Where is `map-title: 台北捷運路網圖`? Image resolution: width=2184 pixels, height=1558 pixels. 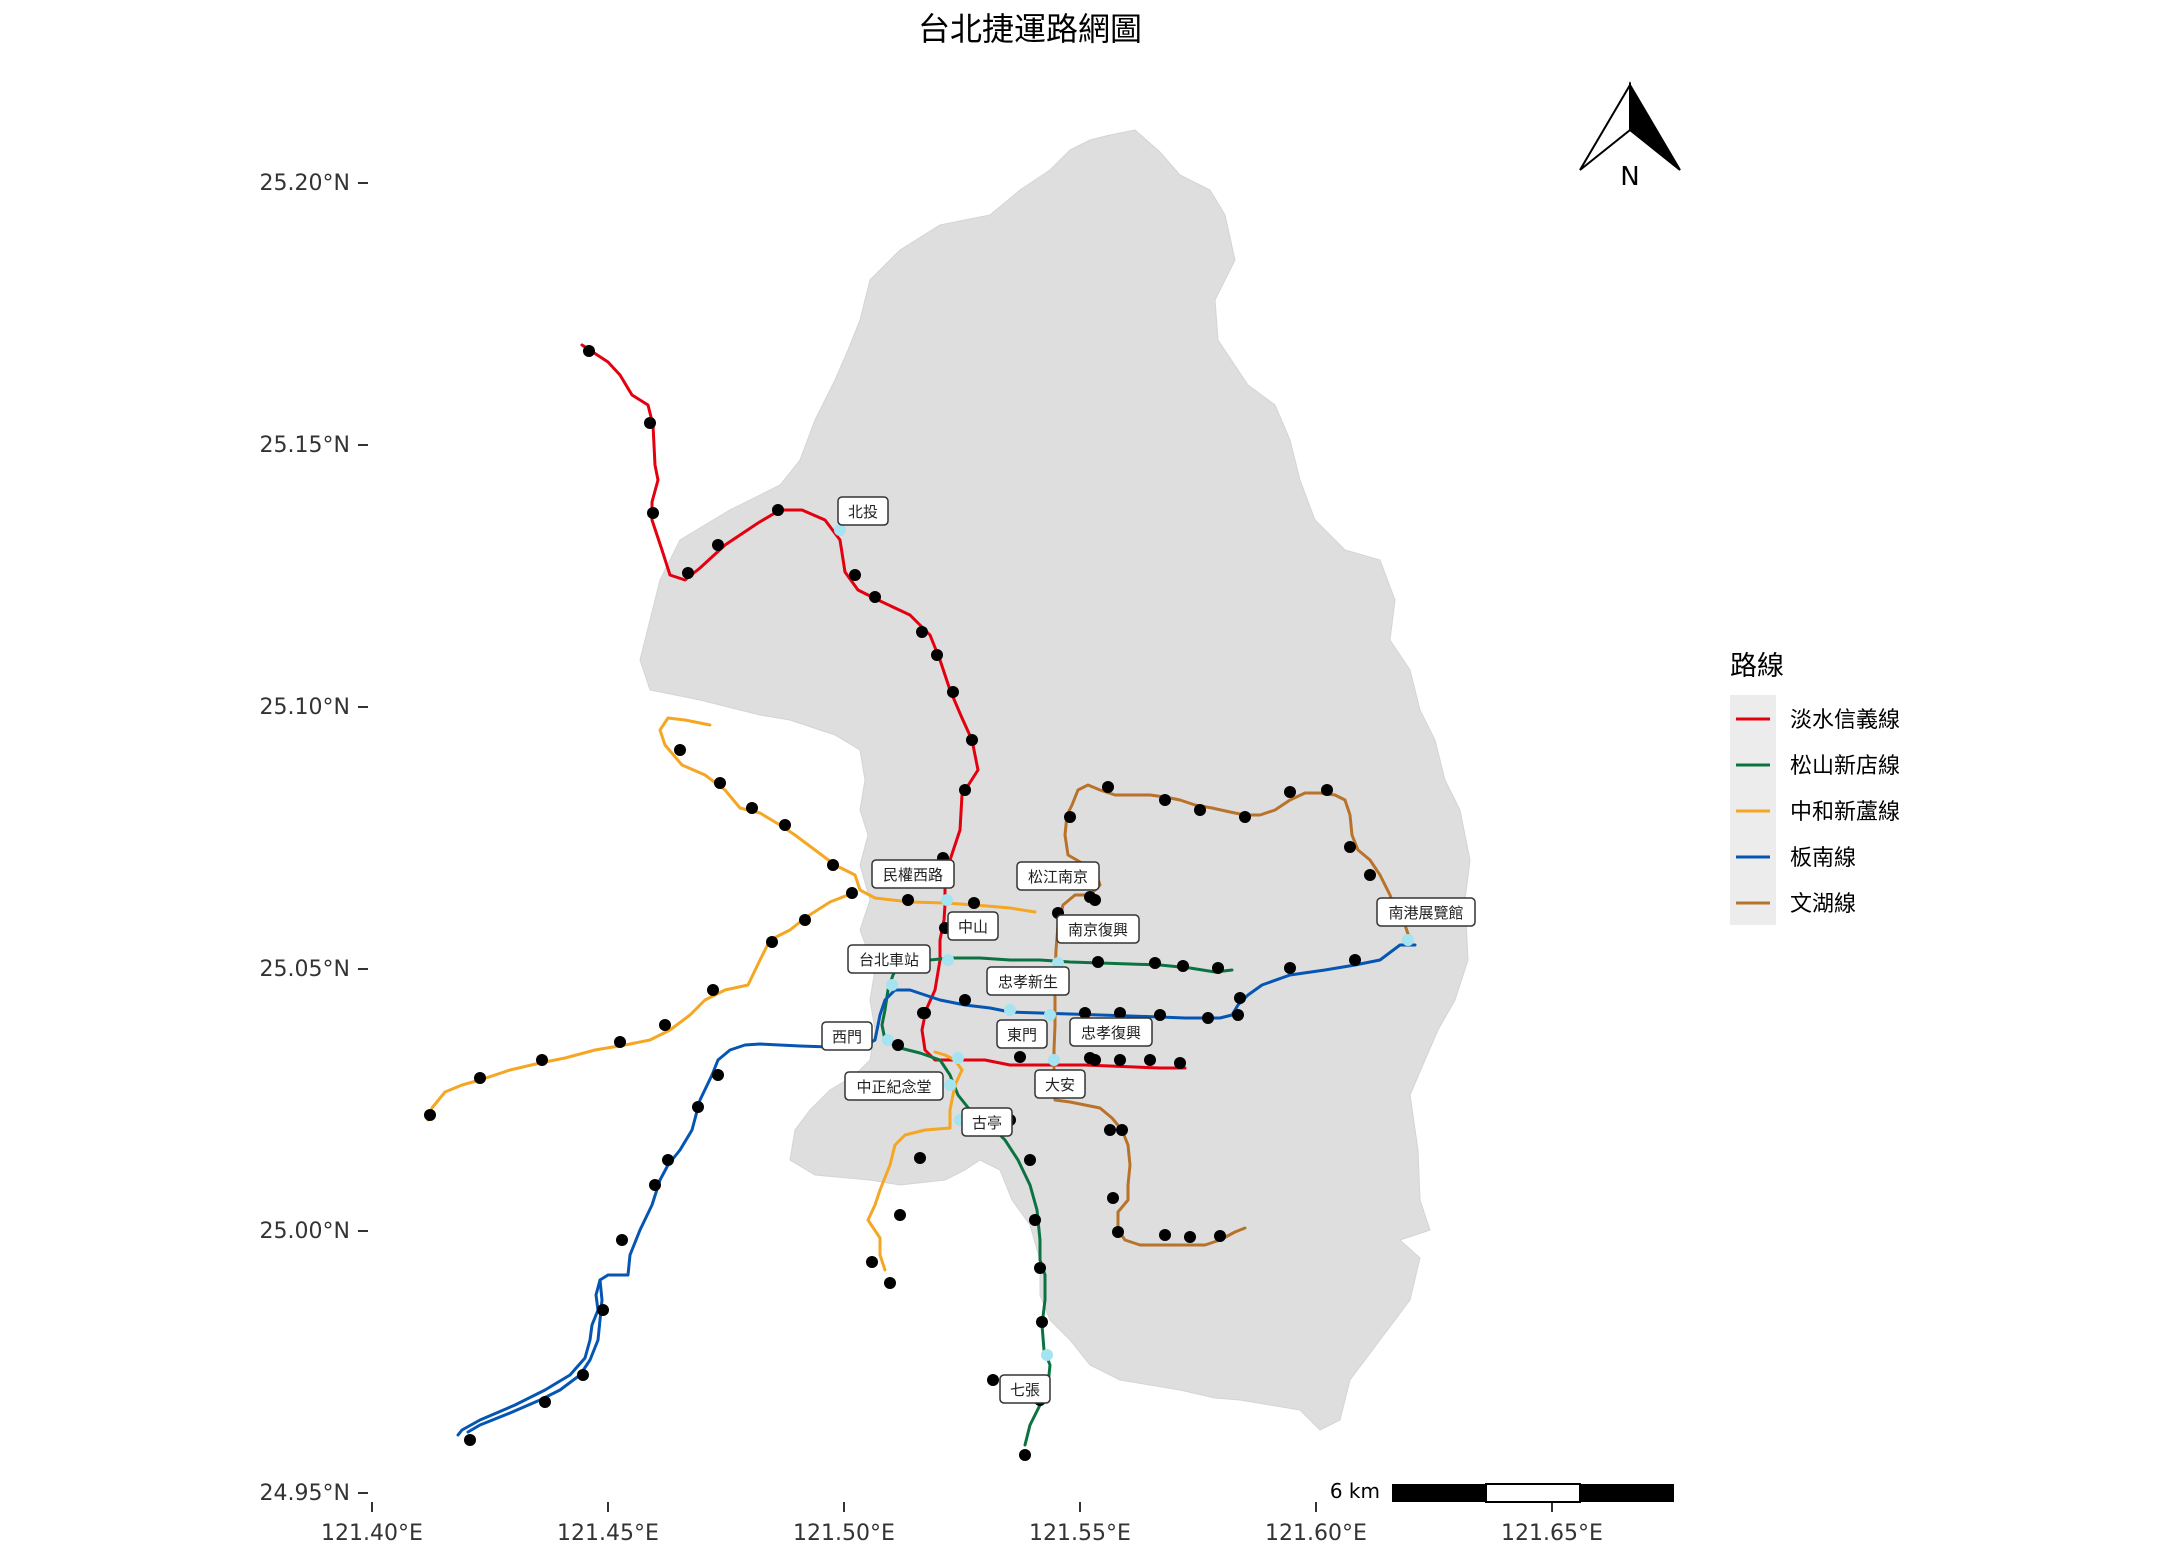 map-title: 台北捷運路網圖 is located at coordinates (1030, 29).